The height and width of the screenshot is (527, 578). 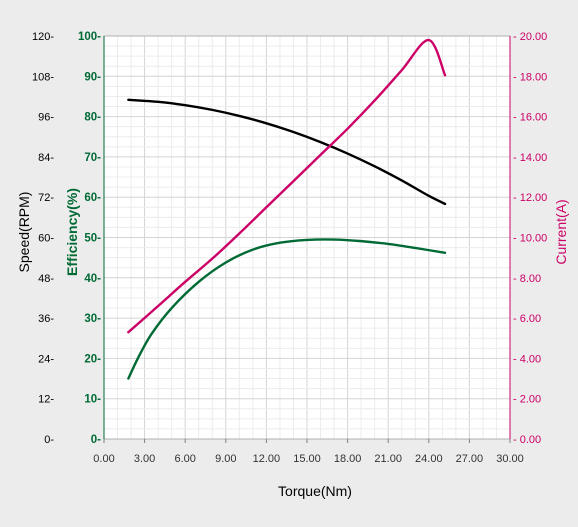 What do you see at coordinates (92, 239) in the screenshot?
I see `efficiency-tick-label: 50-` at bounding box center [92, 239].